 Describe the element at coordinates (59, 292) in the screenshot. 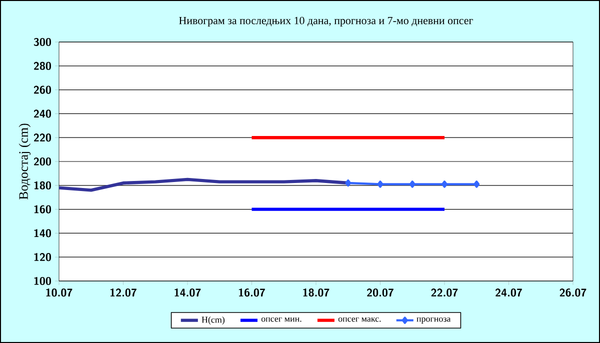

I see `x-tick-label: 10.07` at that location.